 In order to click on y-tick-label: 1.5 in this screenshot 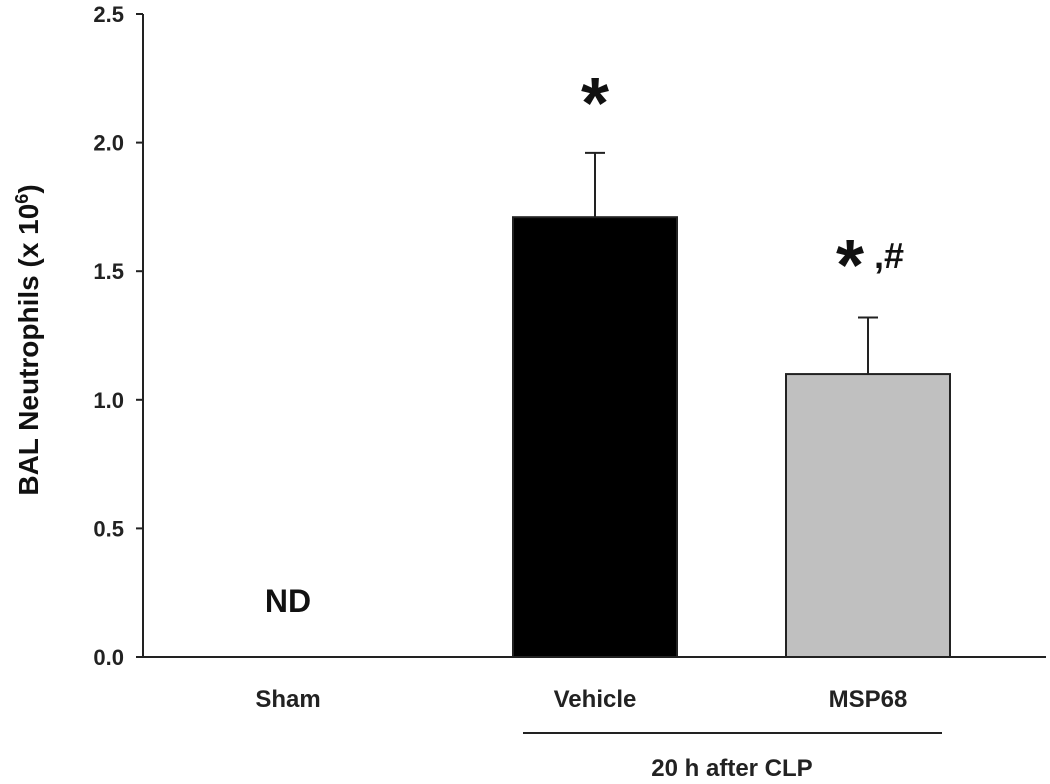, I will do `click(108, 271)`.